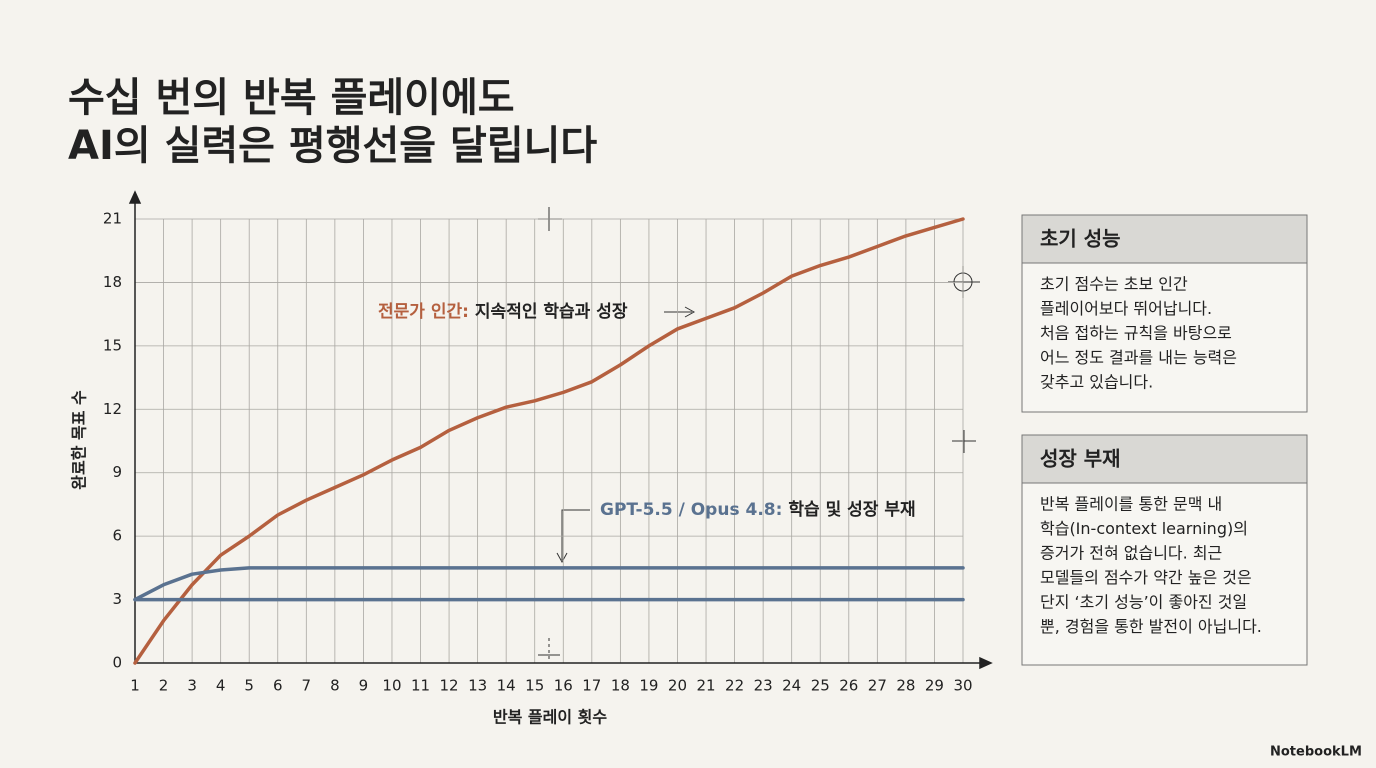 Image resolution: width=1376 pixels, height=768 pixels. I want to click on x-tick-label: 23, so click(763, 686).